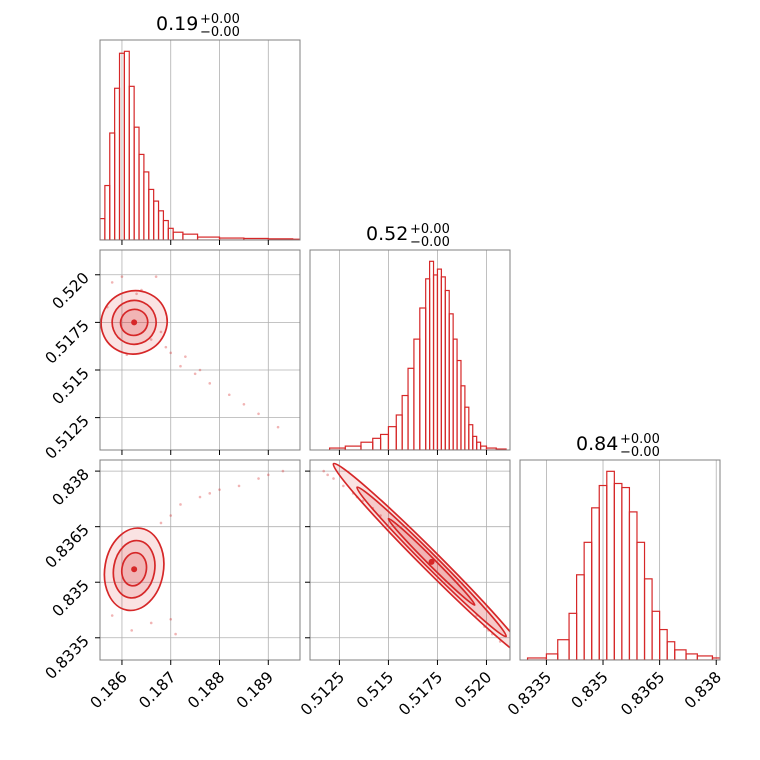  I want to click on hist-param-2-bars, so click(418, 355).